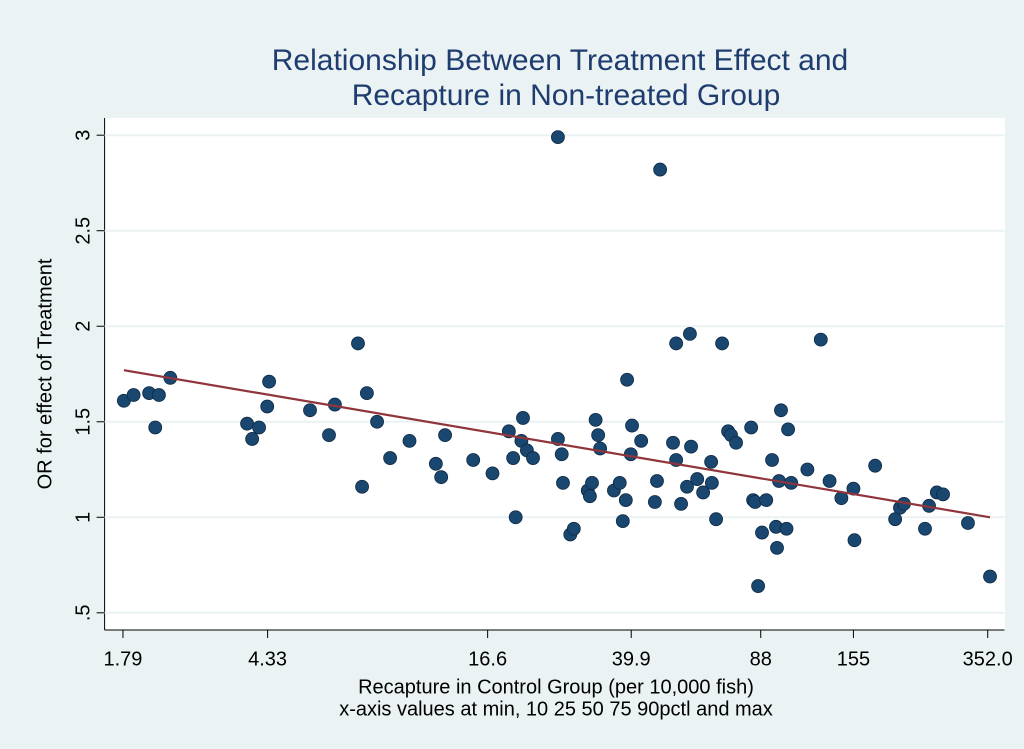  I want to click on x-tick-label: 16.6, so click(487, 659).